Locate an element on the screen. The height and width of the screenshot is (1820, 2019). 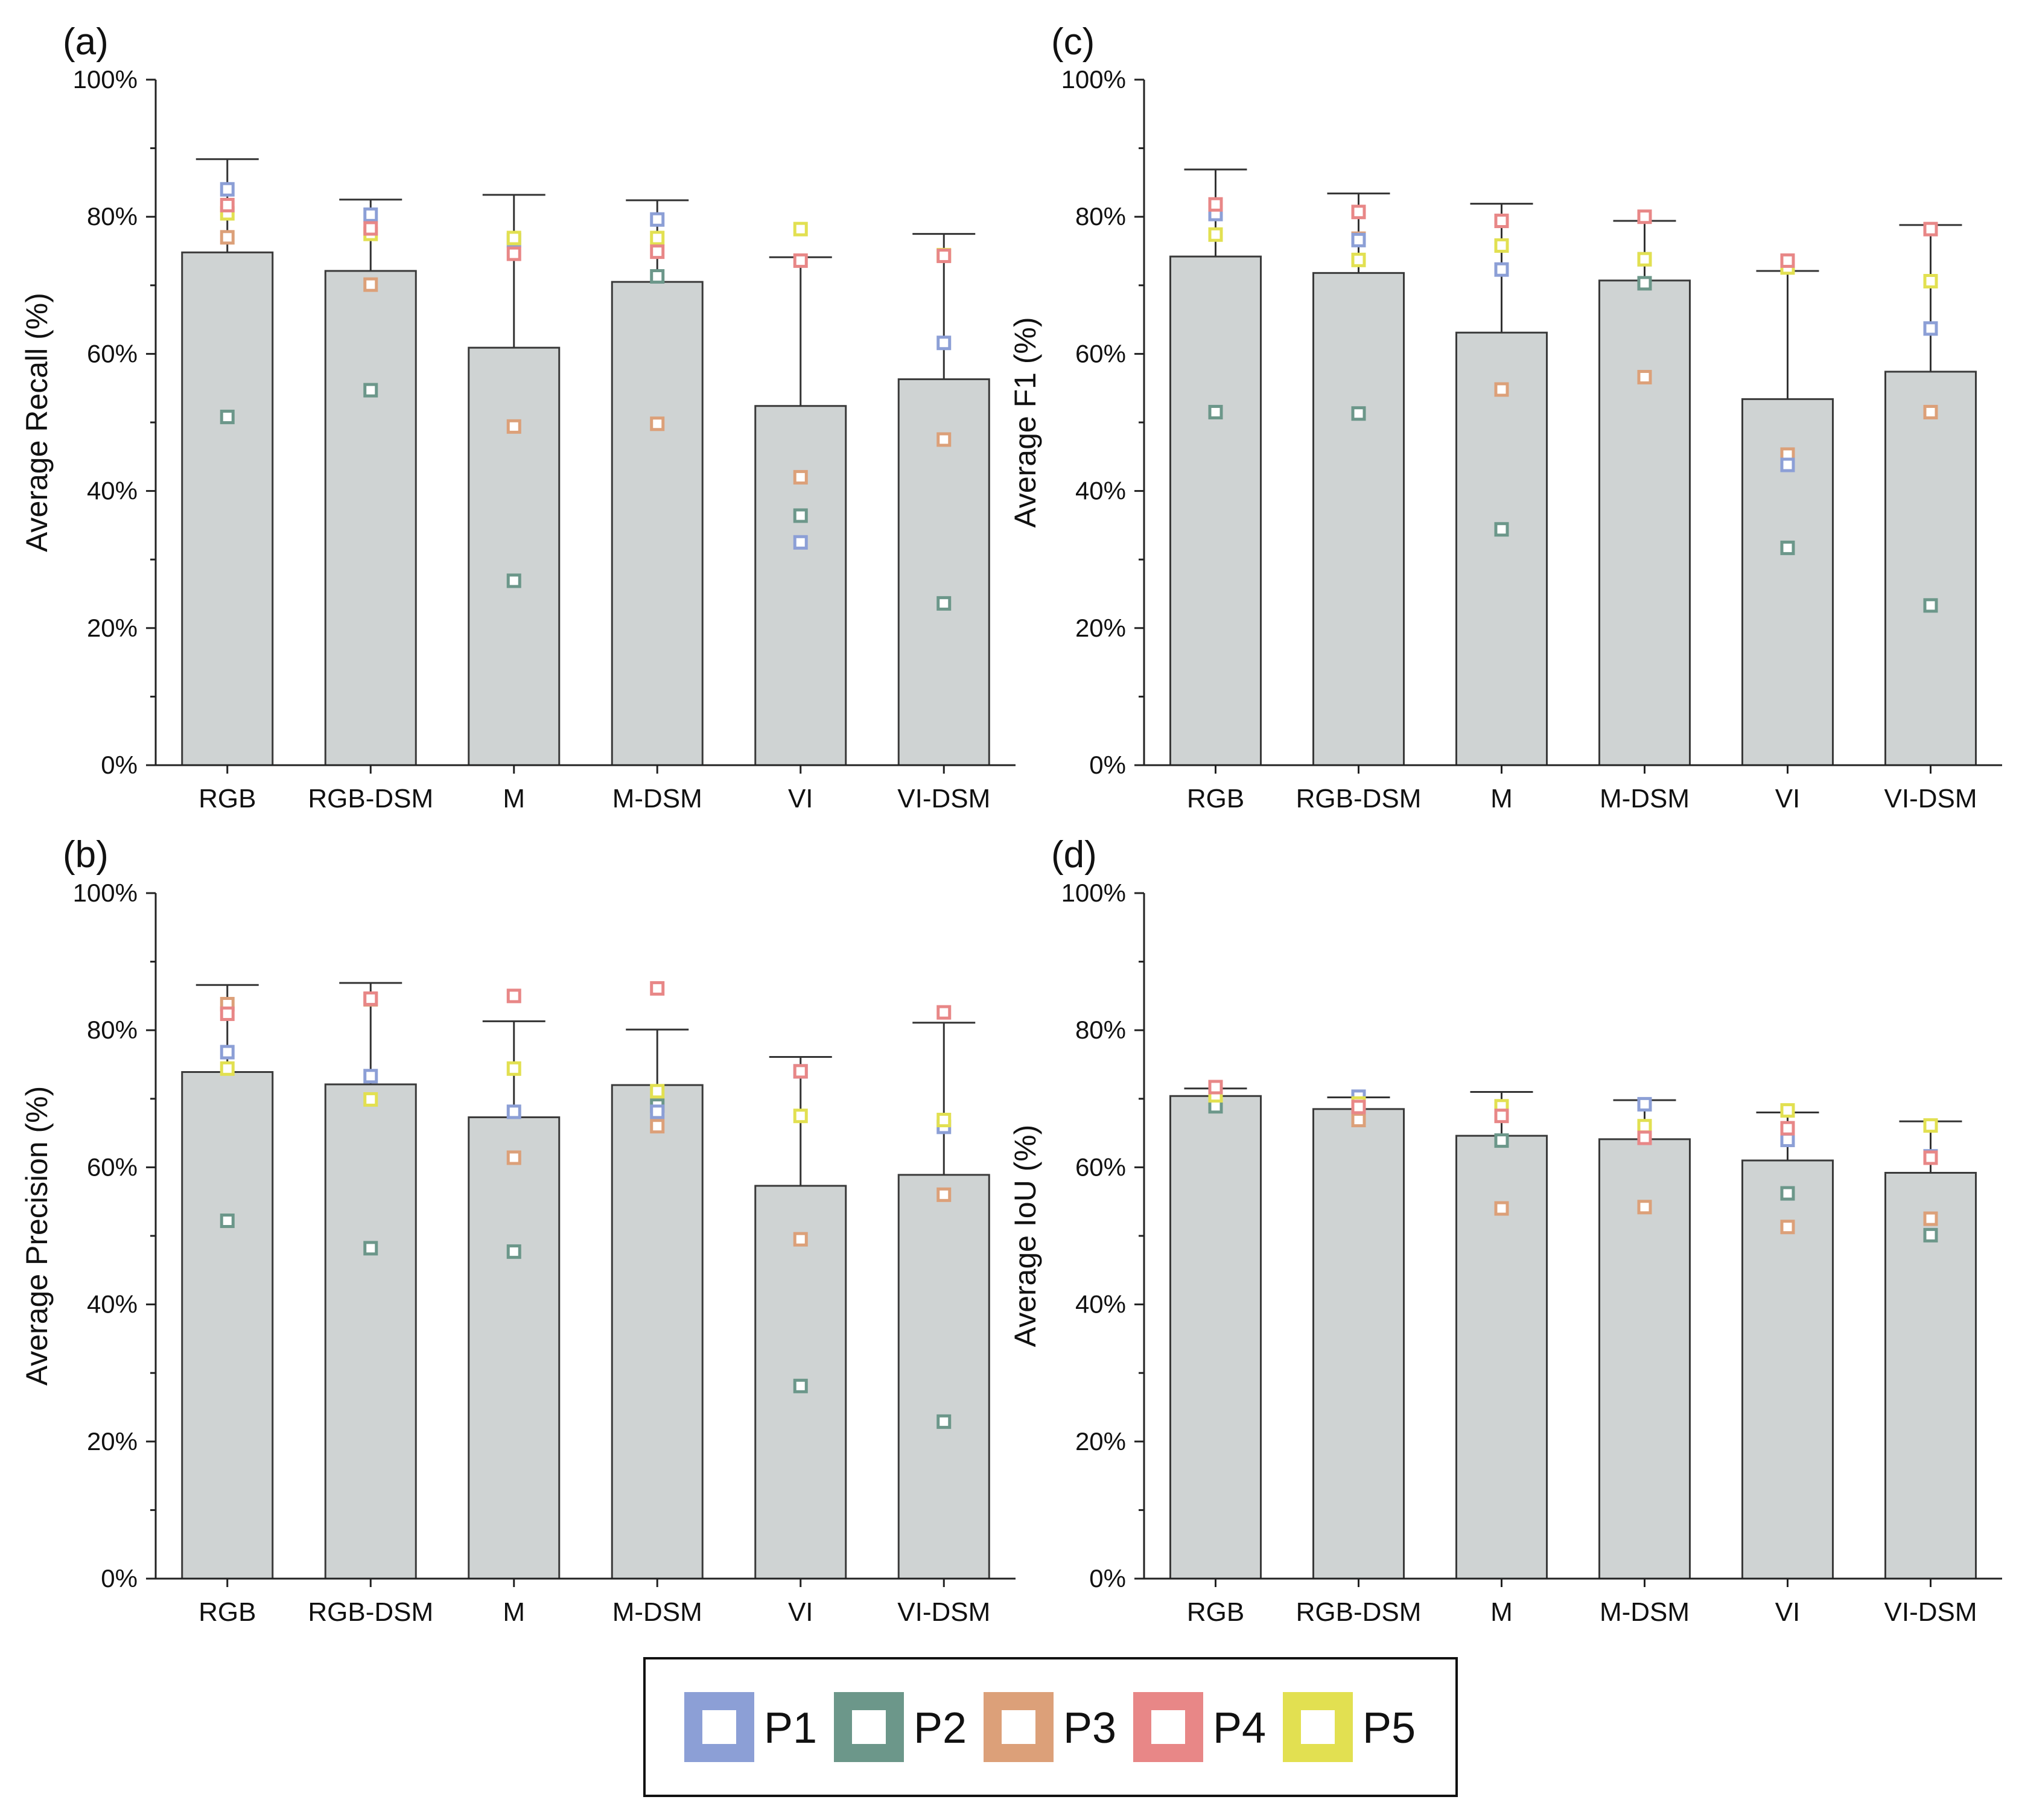
panel-label: (b) is located at coordinates (86, 855).